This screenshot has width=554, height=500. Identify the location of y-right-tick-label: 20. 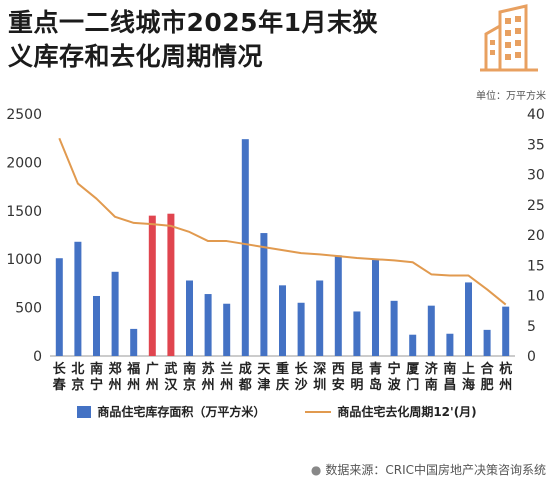
(536, 236).